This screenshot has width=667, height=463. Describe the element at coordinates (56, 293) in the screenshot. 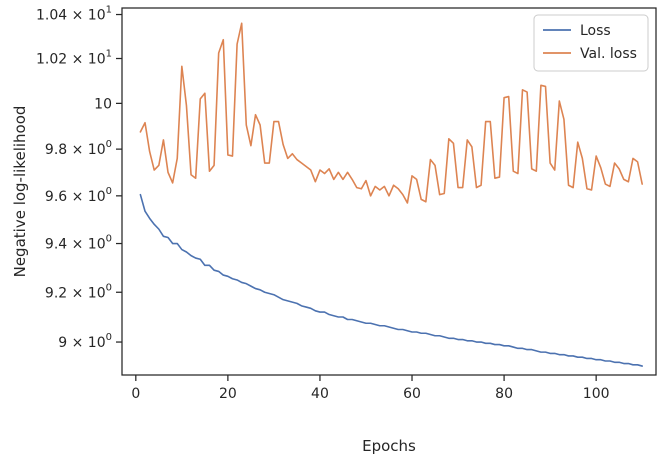

I see `y-tick-mantissa: 9.2` at that location.